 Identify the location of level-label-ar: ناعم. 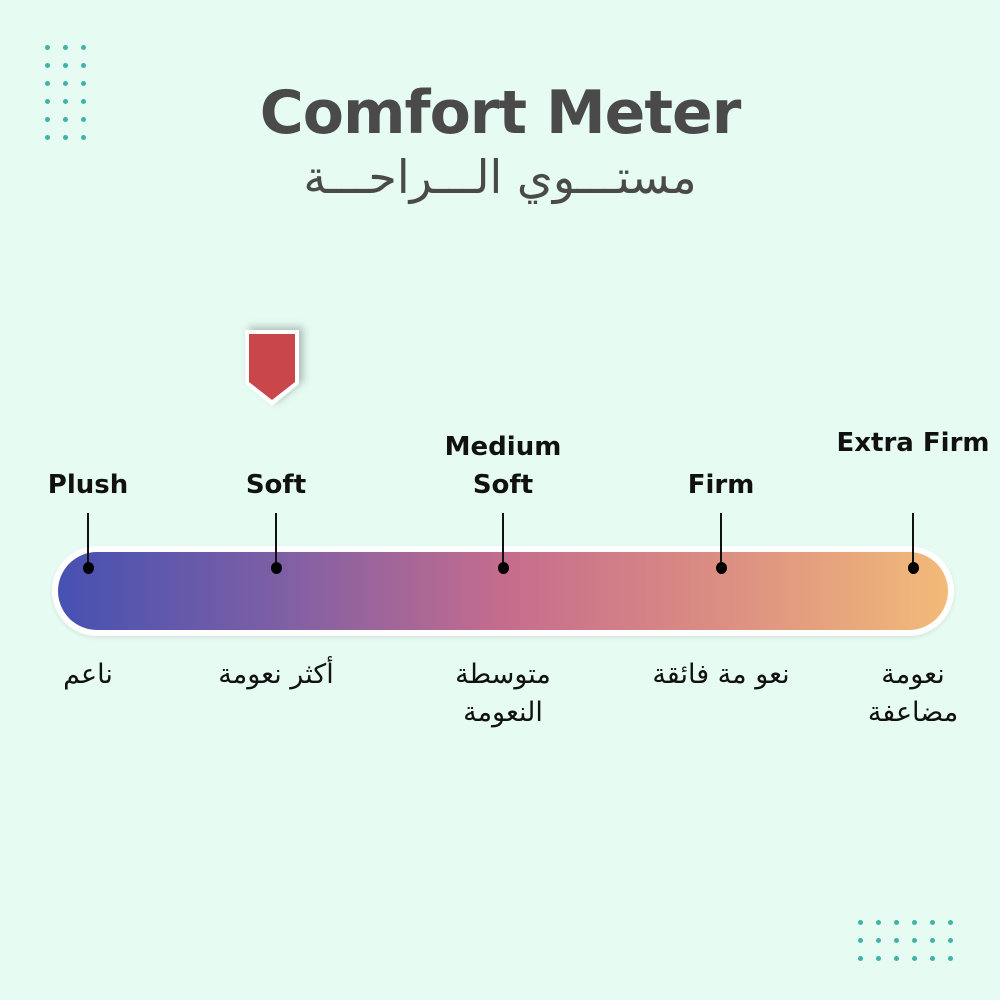
(88, 674).